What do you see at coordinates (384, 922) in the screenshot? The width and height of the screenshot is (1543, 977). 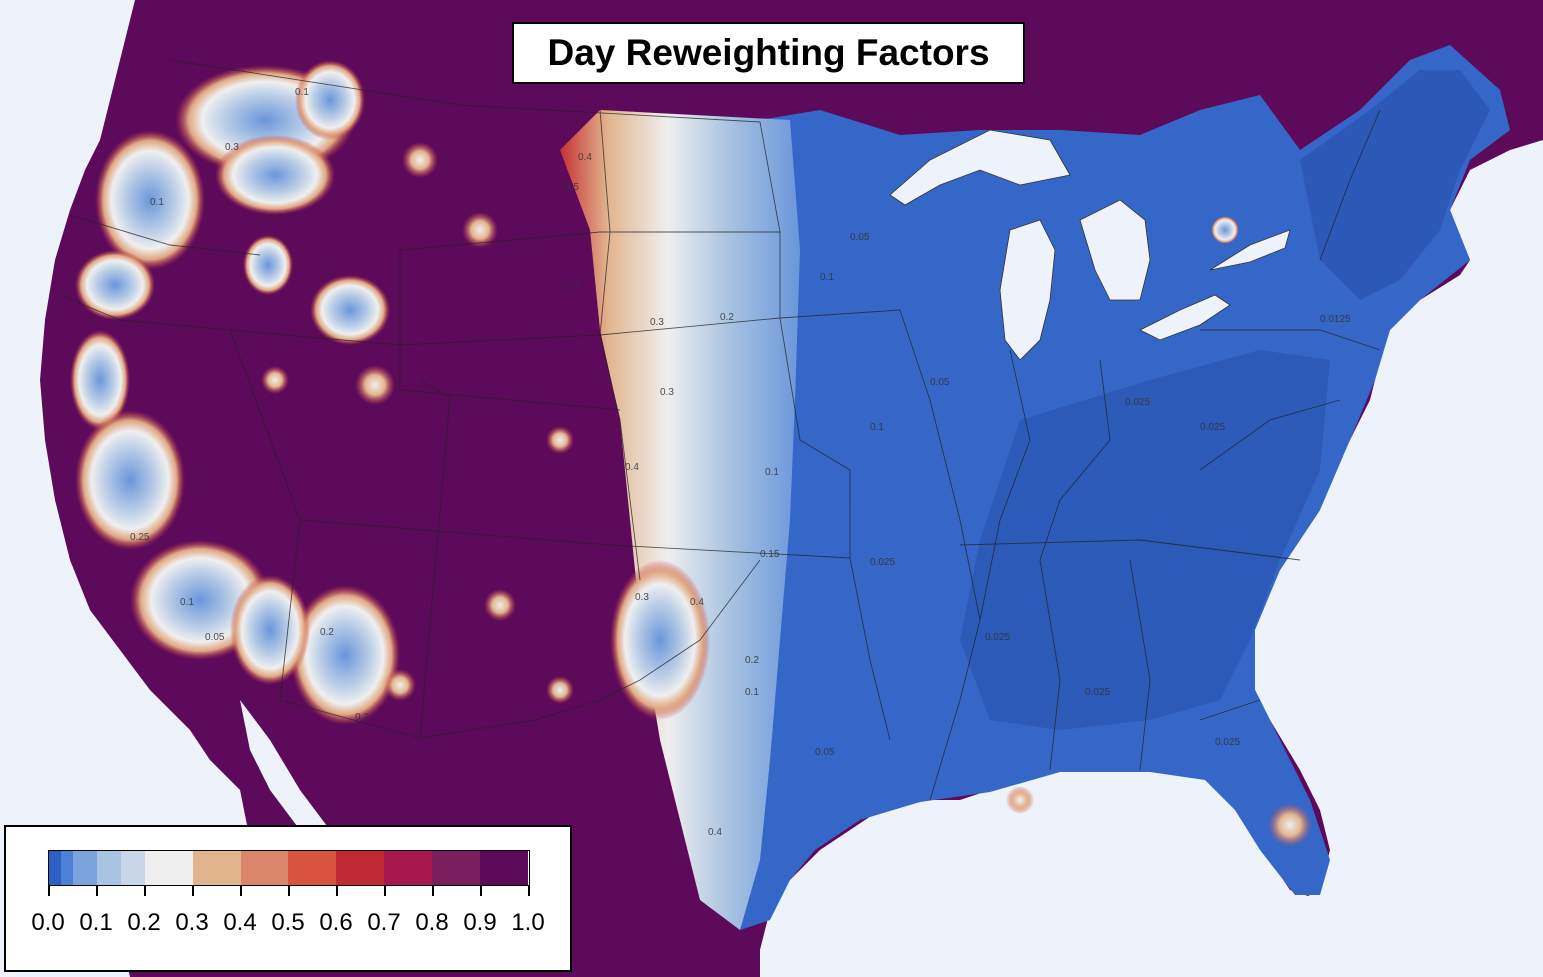 I see `colorbar-tick-label: 0.7` at bounding box center [384, 922].